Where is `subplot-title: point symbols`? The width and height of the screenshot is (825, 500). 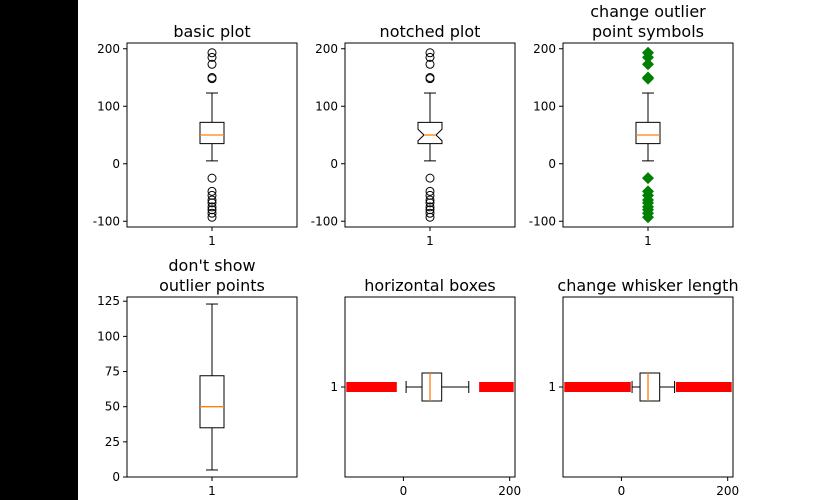 subplot-title: point symbols is located at coordinates (648, 31).